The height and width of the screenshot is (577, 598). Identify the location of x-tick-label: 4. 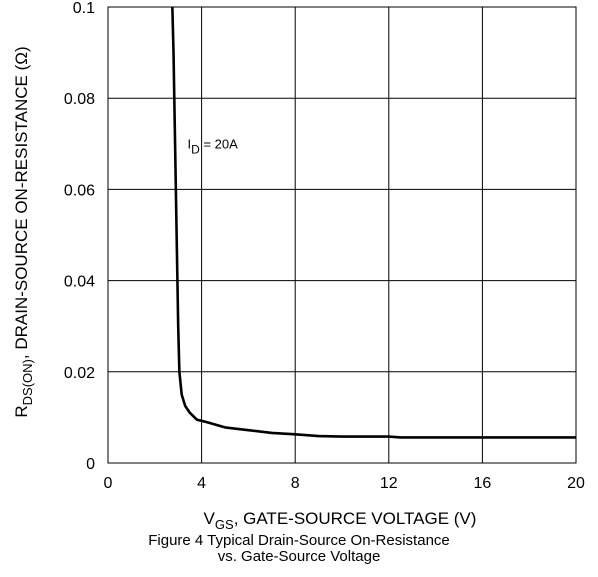
(201, 483).